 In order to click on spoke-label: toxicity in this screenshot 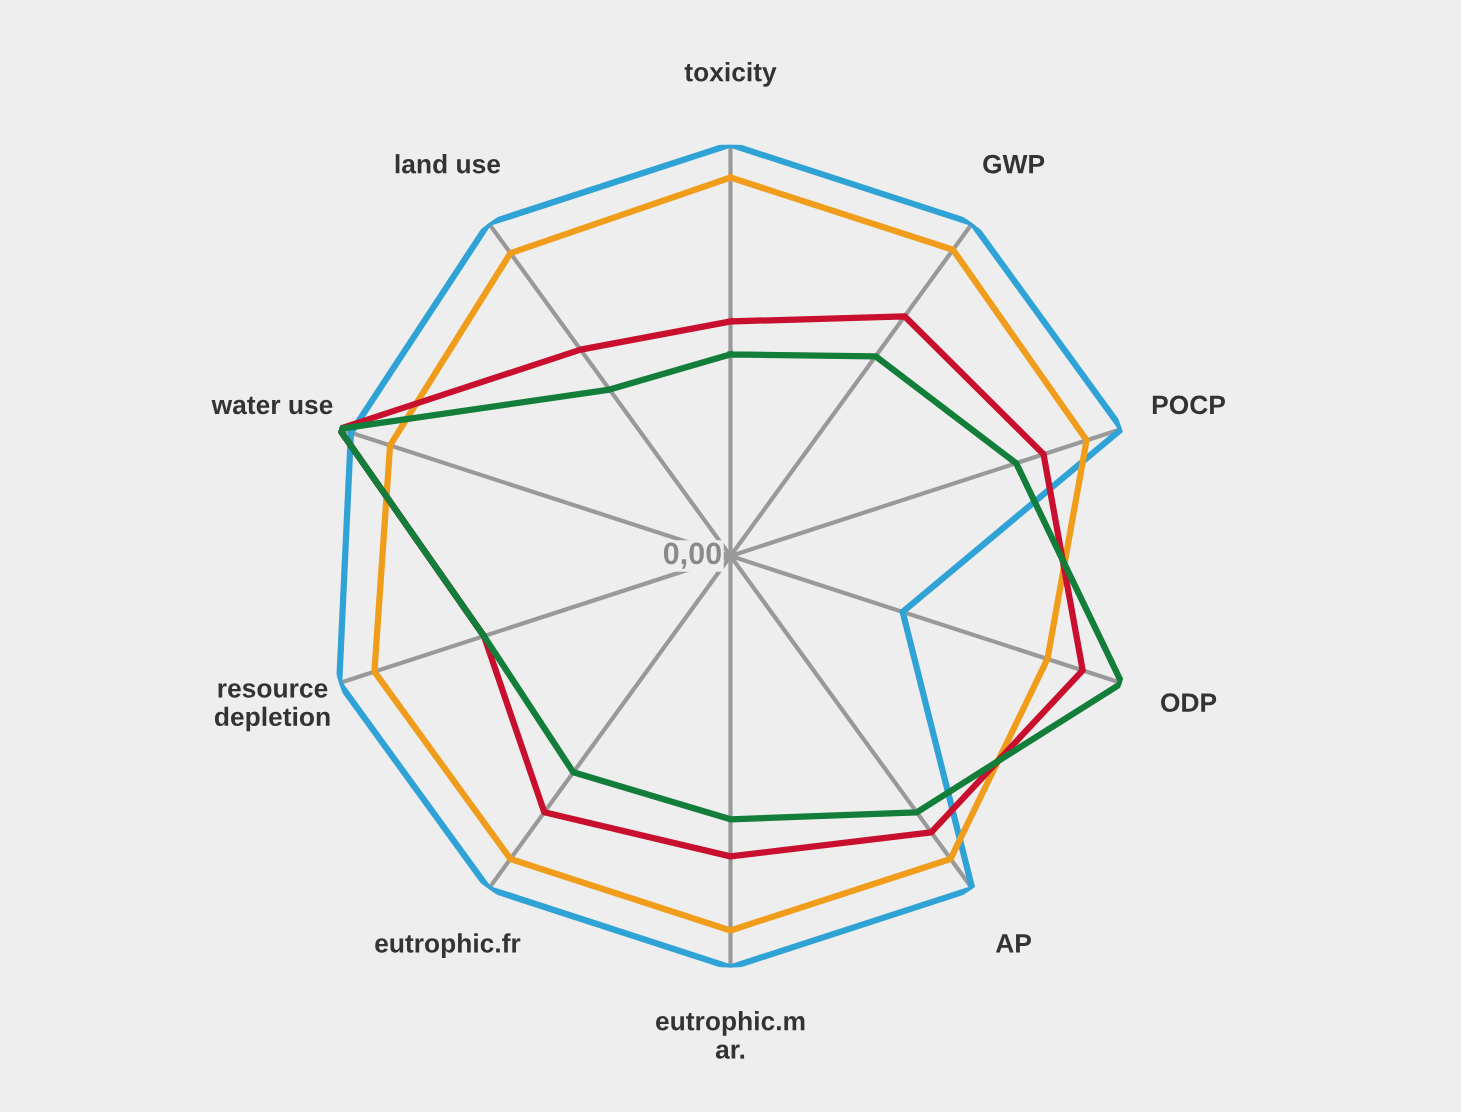, I will do `click(730, 74)`.